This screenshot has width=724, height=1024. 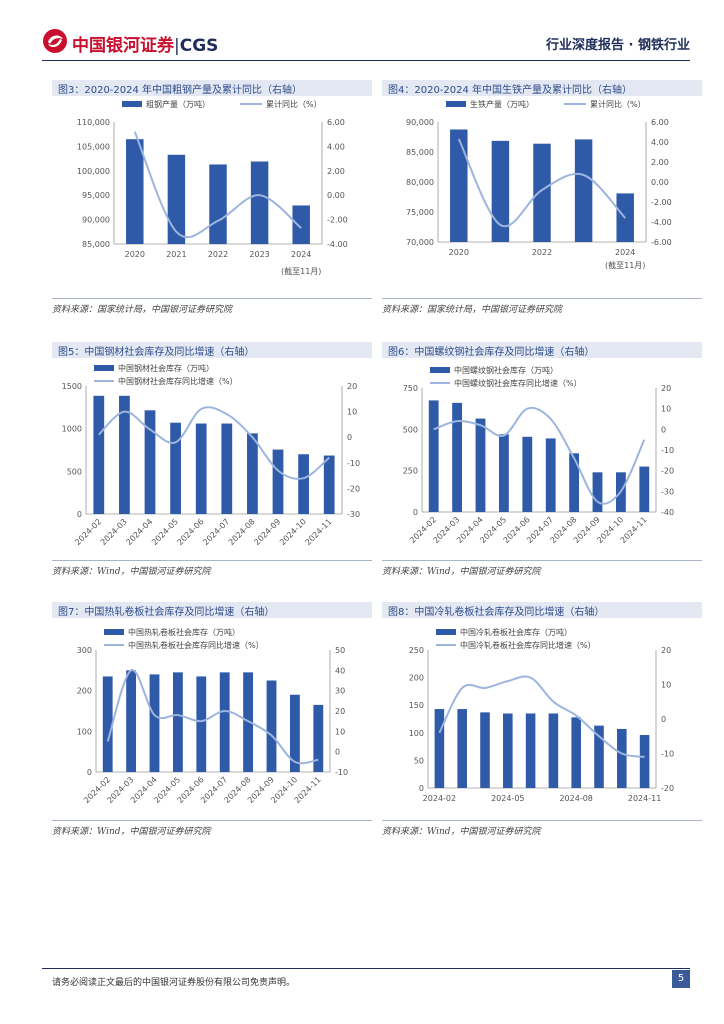 I want to click on x-tick-label: 2024-10, so click(x=293, y=532).